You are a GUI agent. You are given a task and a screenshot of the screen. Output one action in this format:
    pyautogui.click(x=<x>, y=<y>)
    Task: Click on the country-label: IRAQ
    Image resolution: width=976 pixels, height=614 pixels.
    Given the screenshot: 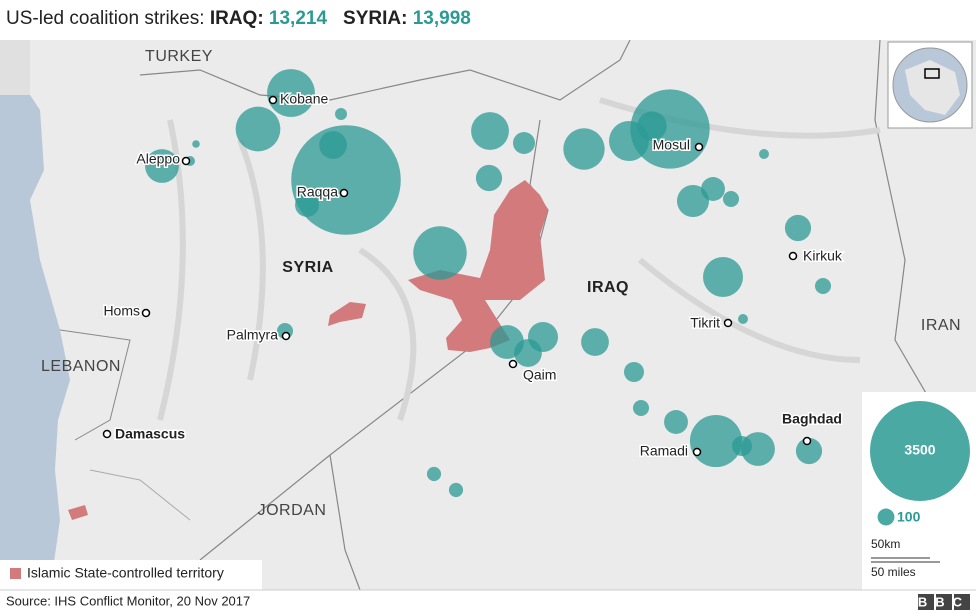 What is the action you would take?
    pyautogui.click(x=608, y=287)
    